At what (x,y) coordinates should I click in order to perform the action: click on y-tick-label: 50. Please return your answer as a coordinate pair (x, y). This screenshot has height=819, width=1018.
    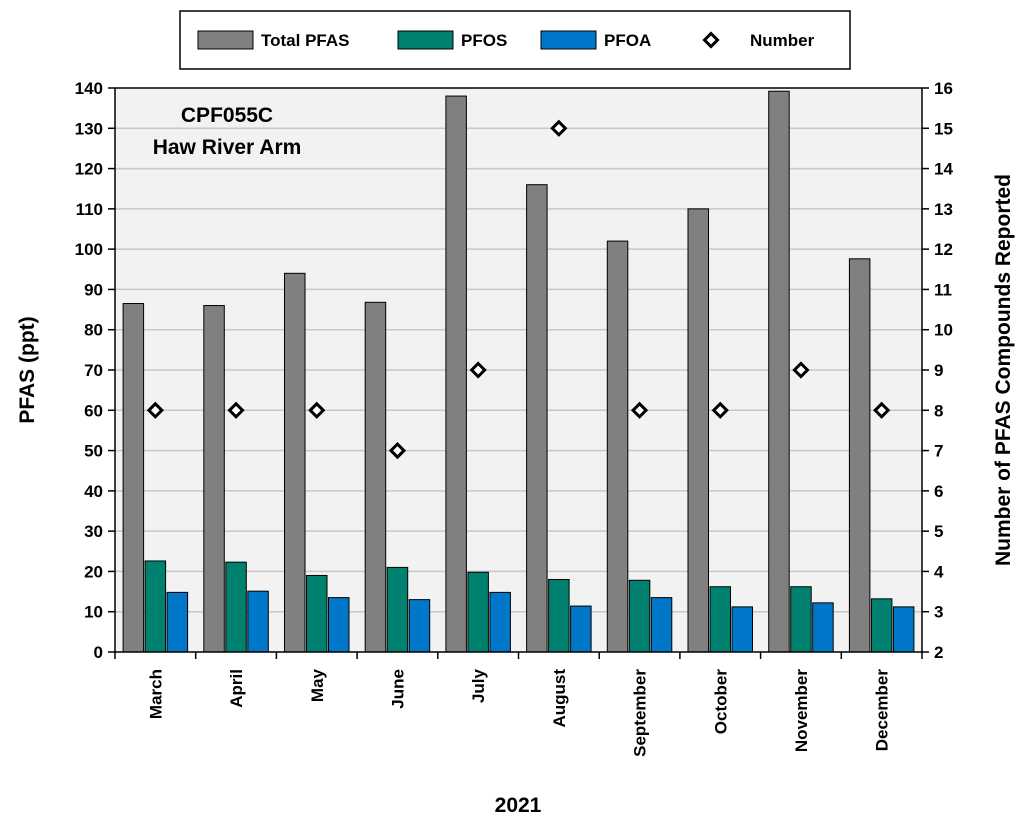
    Looking at the image, I should click on (93, 451).